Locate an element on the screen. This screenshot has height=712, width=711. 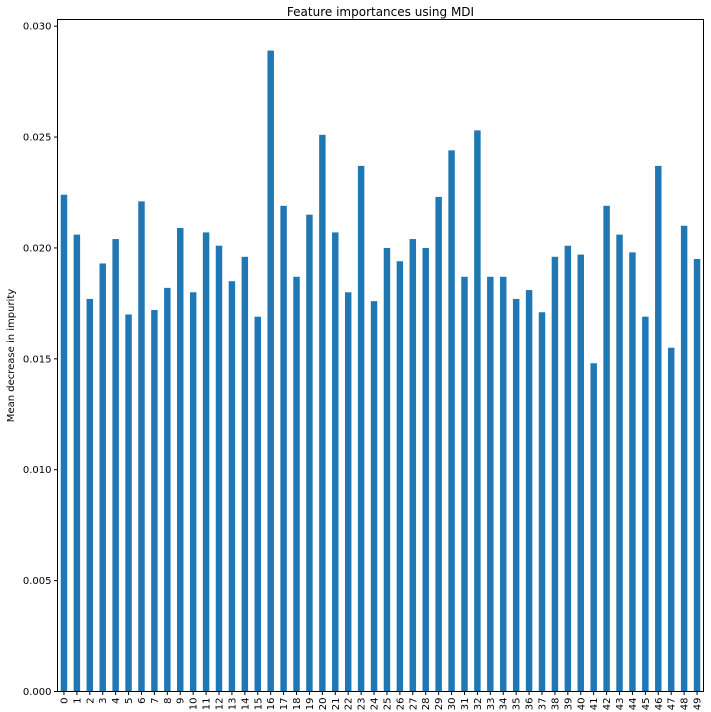
y-axis-label: Mean decrease in impurity is located at coordinates (11, 355).